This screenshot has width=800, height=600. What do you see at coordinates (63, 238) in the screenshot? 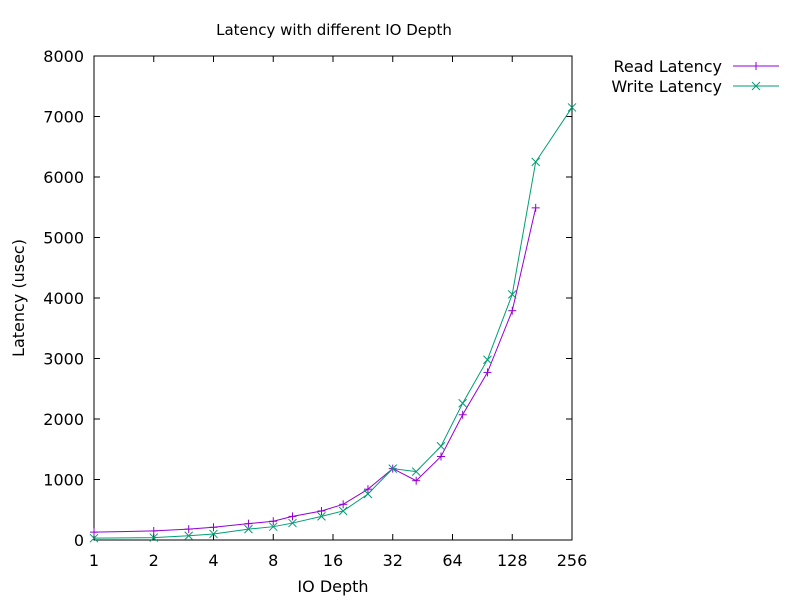
I see `y-tick-label: 5000` at bounding box center [63, 238].